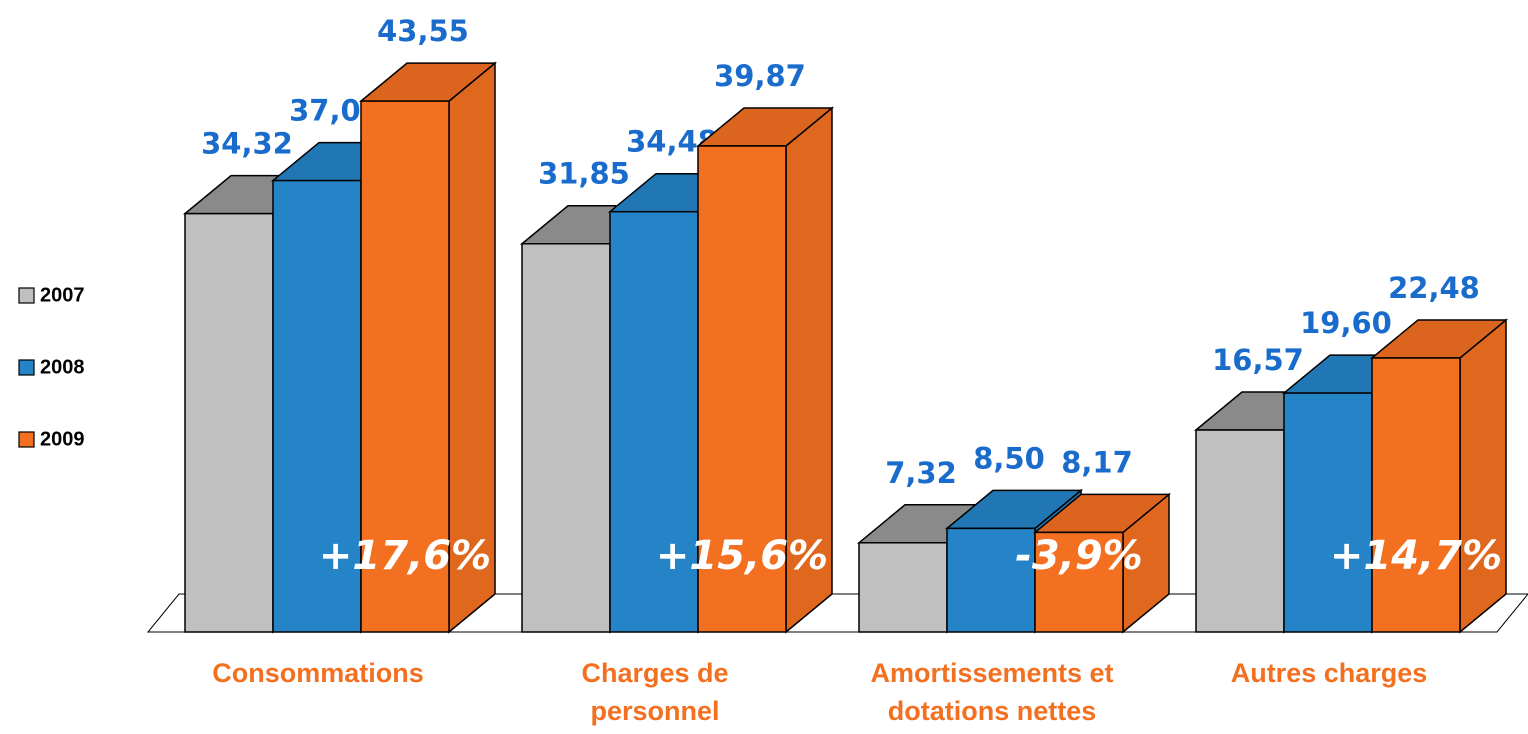  Describe the element at coordinates (318, 673) in the screenshot. I see `category-label: Consommations` at that location.